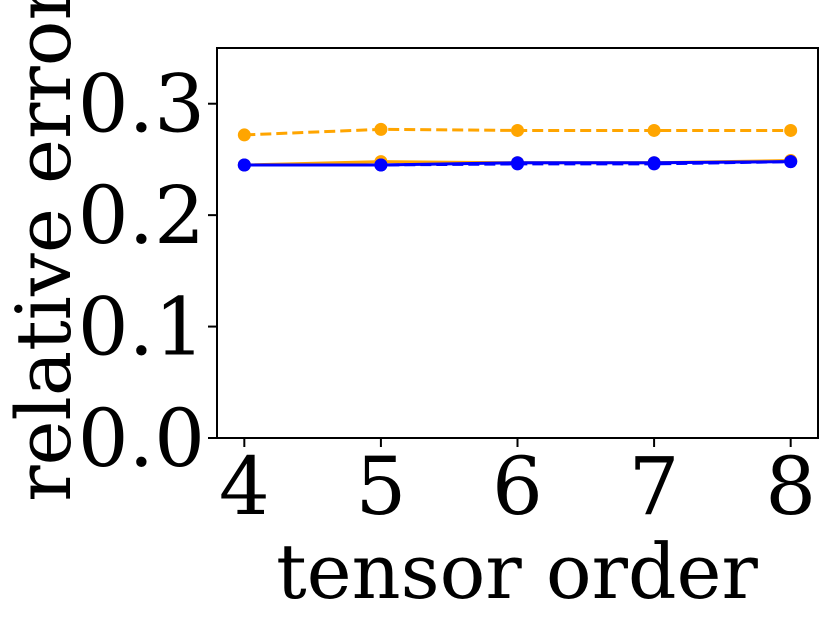 Image resolution: width=830 pixels, height=629 pixels. Describe the element at coordinates (517, 571) in the screenshot. I see `x-axis-title: tensor order` at that location.